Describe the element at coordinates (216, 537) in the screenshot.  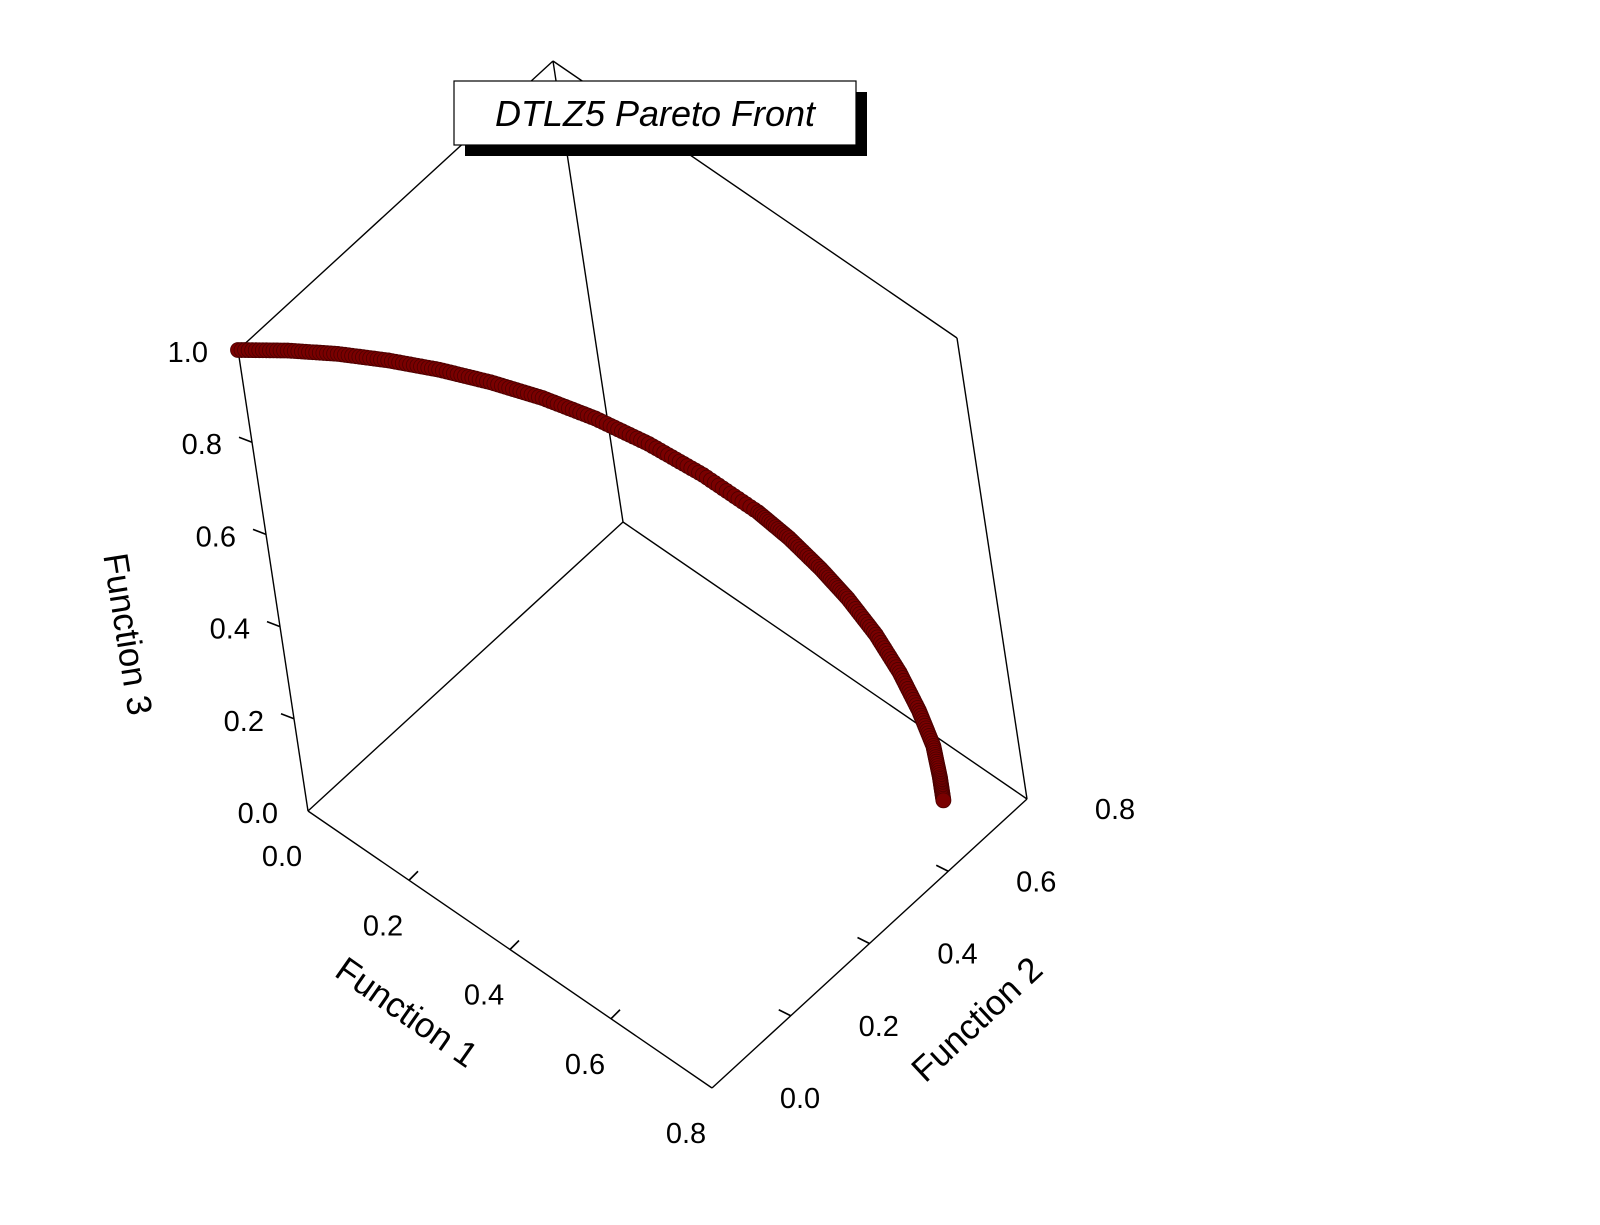
I see `f3-tick-label: 0.6` at that location.